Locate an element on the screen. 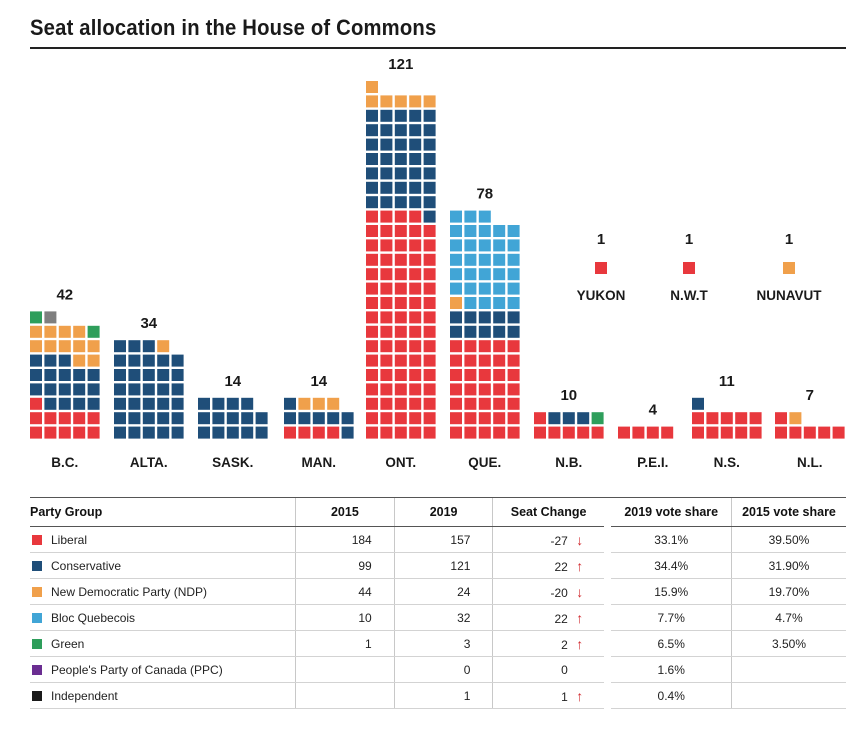 This screenshot has width=864, height=737. header-2015-vote-share: 2015 vote share is located at coordinates (788, 512).